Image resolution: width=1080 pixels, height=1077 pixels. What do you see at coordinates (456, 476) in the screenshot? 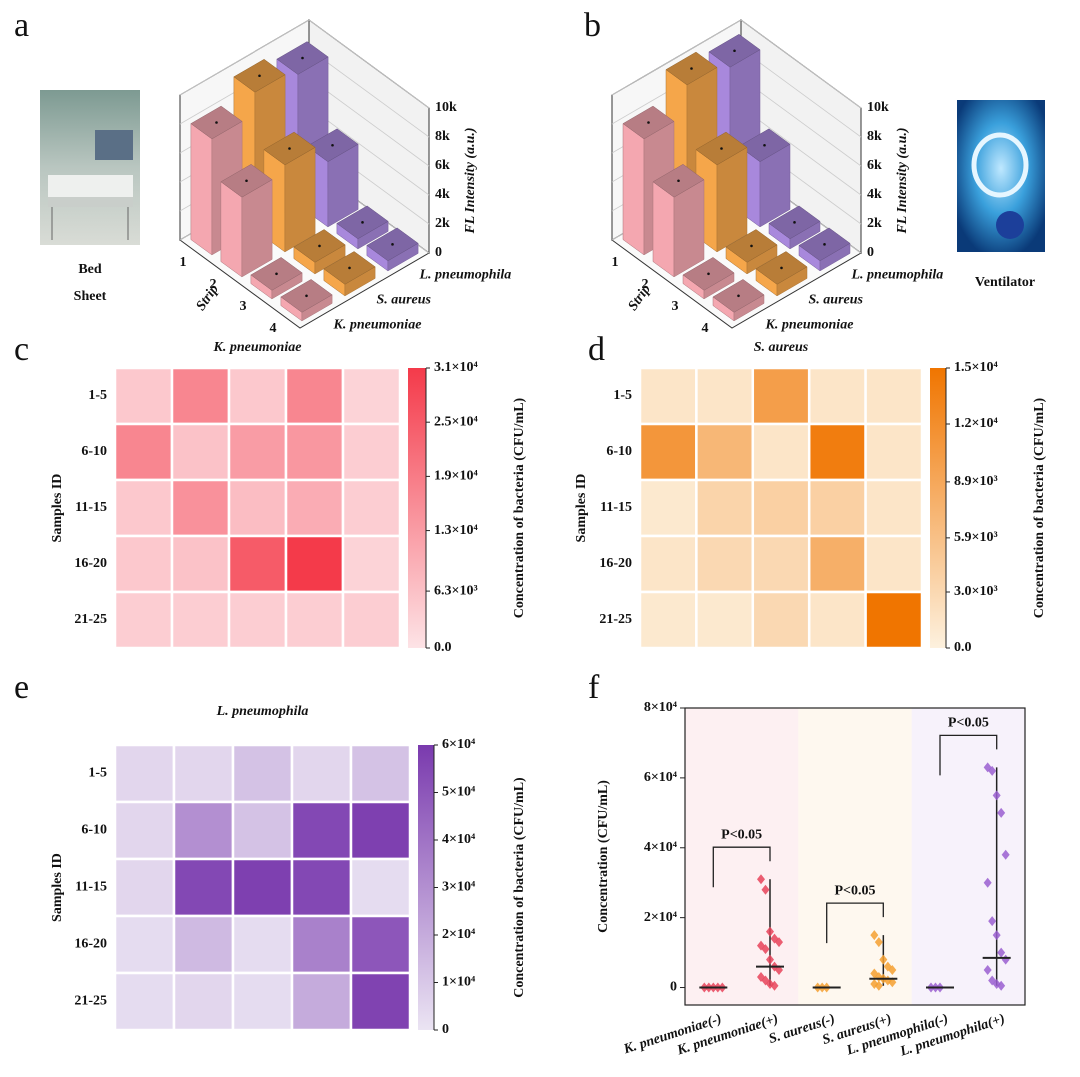
I see `colorbar-tick-label: 1.9×10⁴` at bounding box center [456, 476].